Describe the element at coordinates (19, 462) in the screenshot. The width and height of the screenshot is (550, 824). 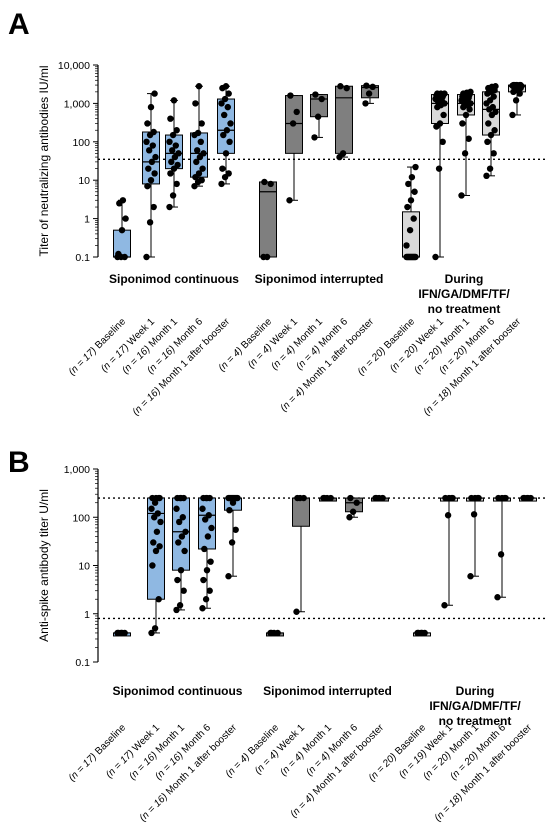
I see `panel-letter-b: B` at that location.